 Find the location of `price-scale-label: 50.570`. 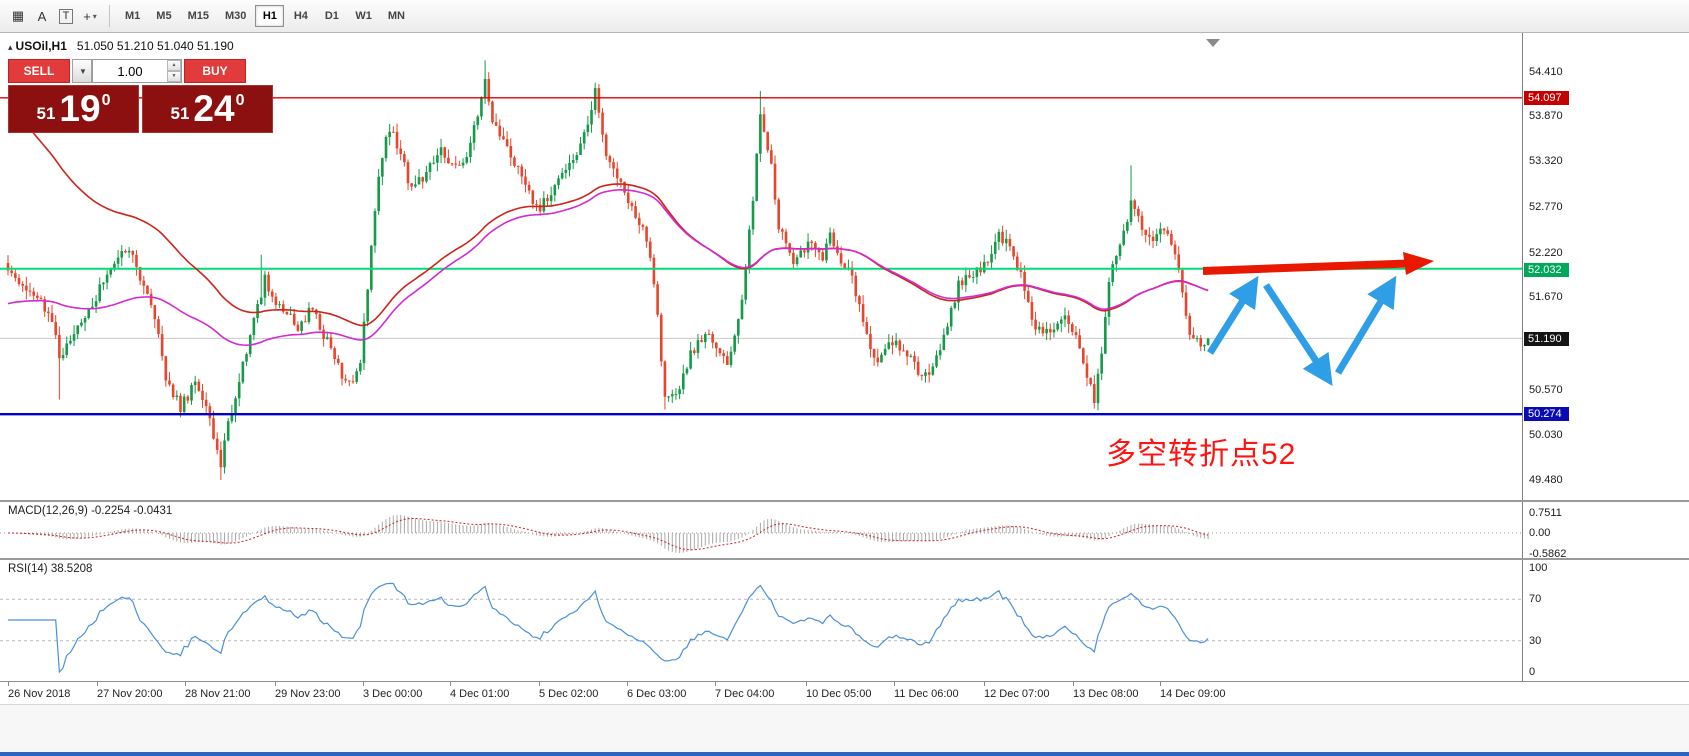

price-scale-label: 50.570 is located at coordinates (1546, 390).